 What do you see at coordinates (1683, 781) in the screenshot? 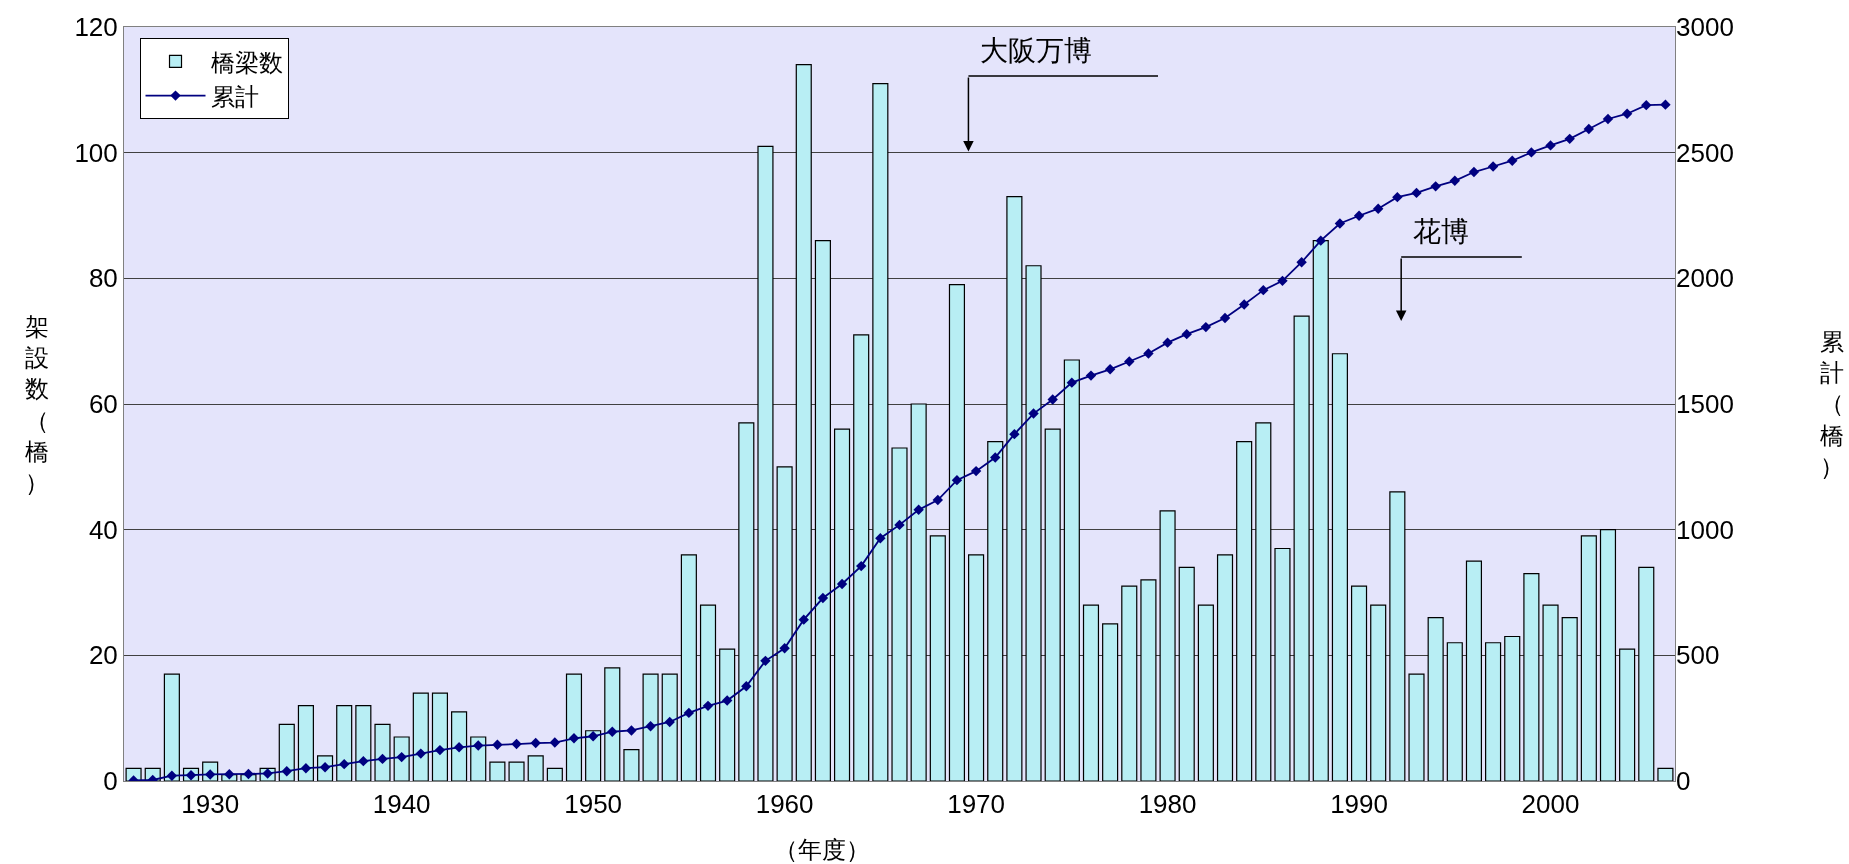
I see `y2-tick-label: 0` at bounding box center [1683, 781].